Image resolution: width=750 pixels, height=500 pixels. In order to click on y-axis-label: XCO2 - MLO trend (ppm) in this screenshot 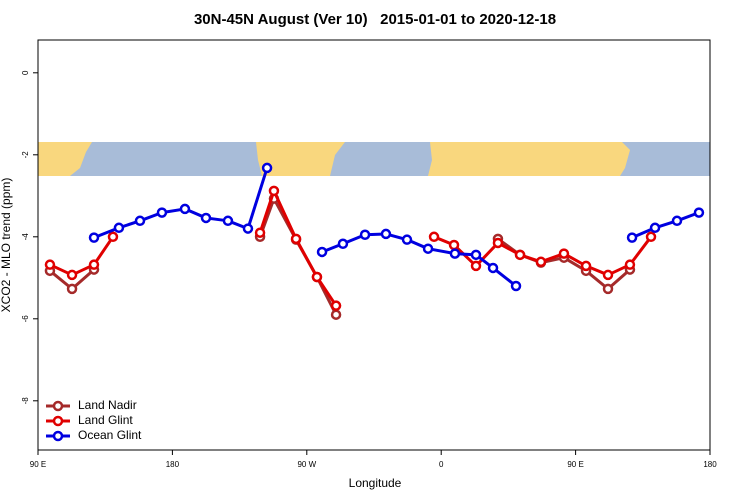, I will do `click(6, 245)`.